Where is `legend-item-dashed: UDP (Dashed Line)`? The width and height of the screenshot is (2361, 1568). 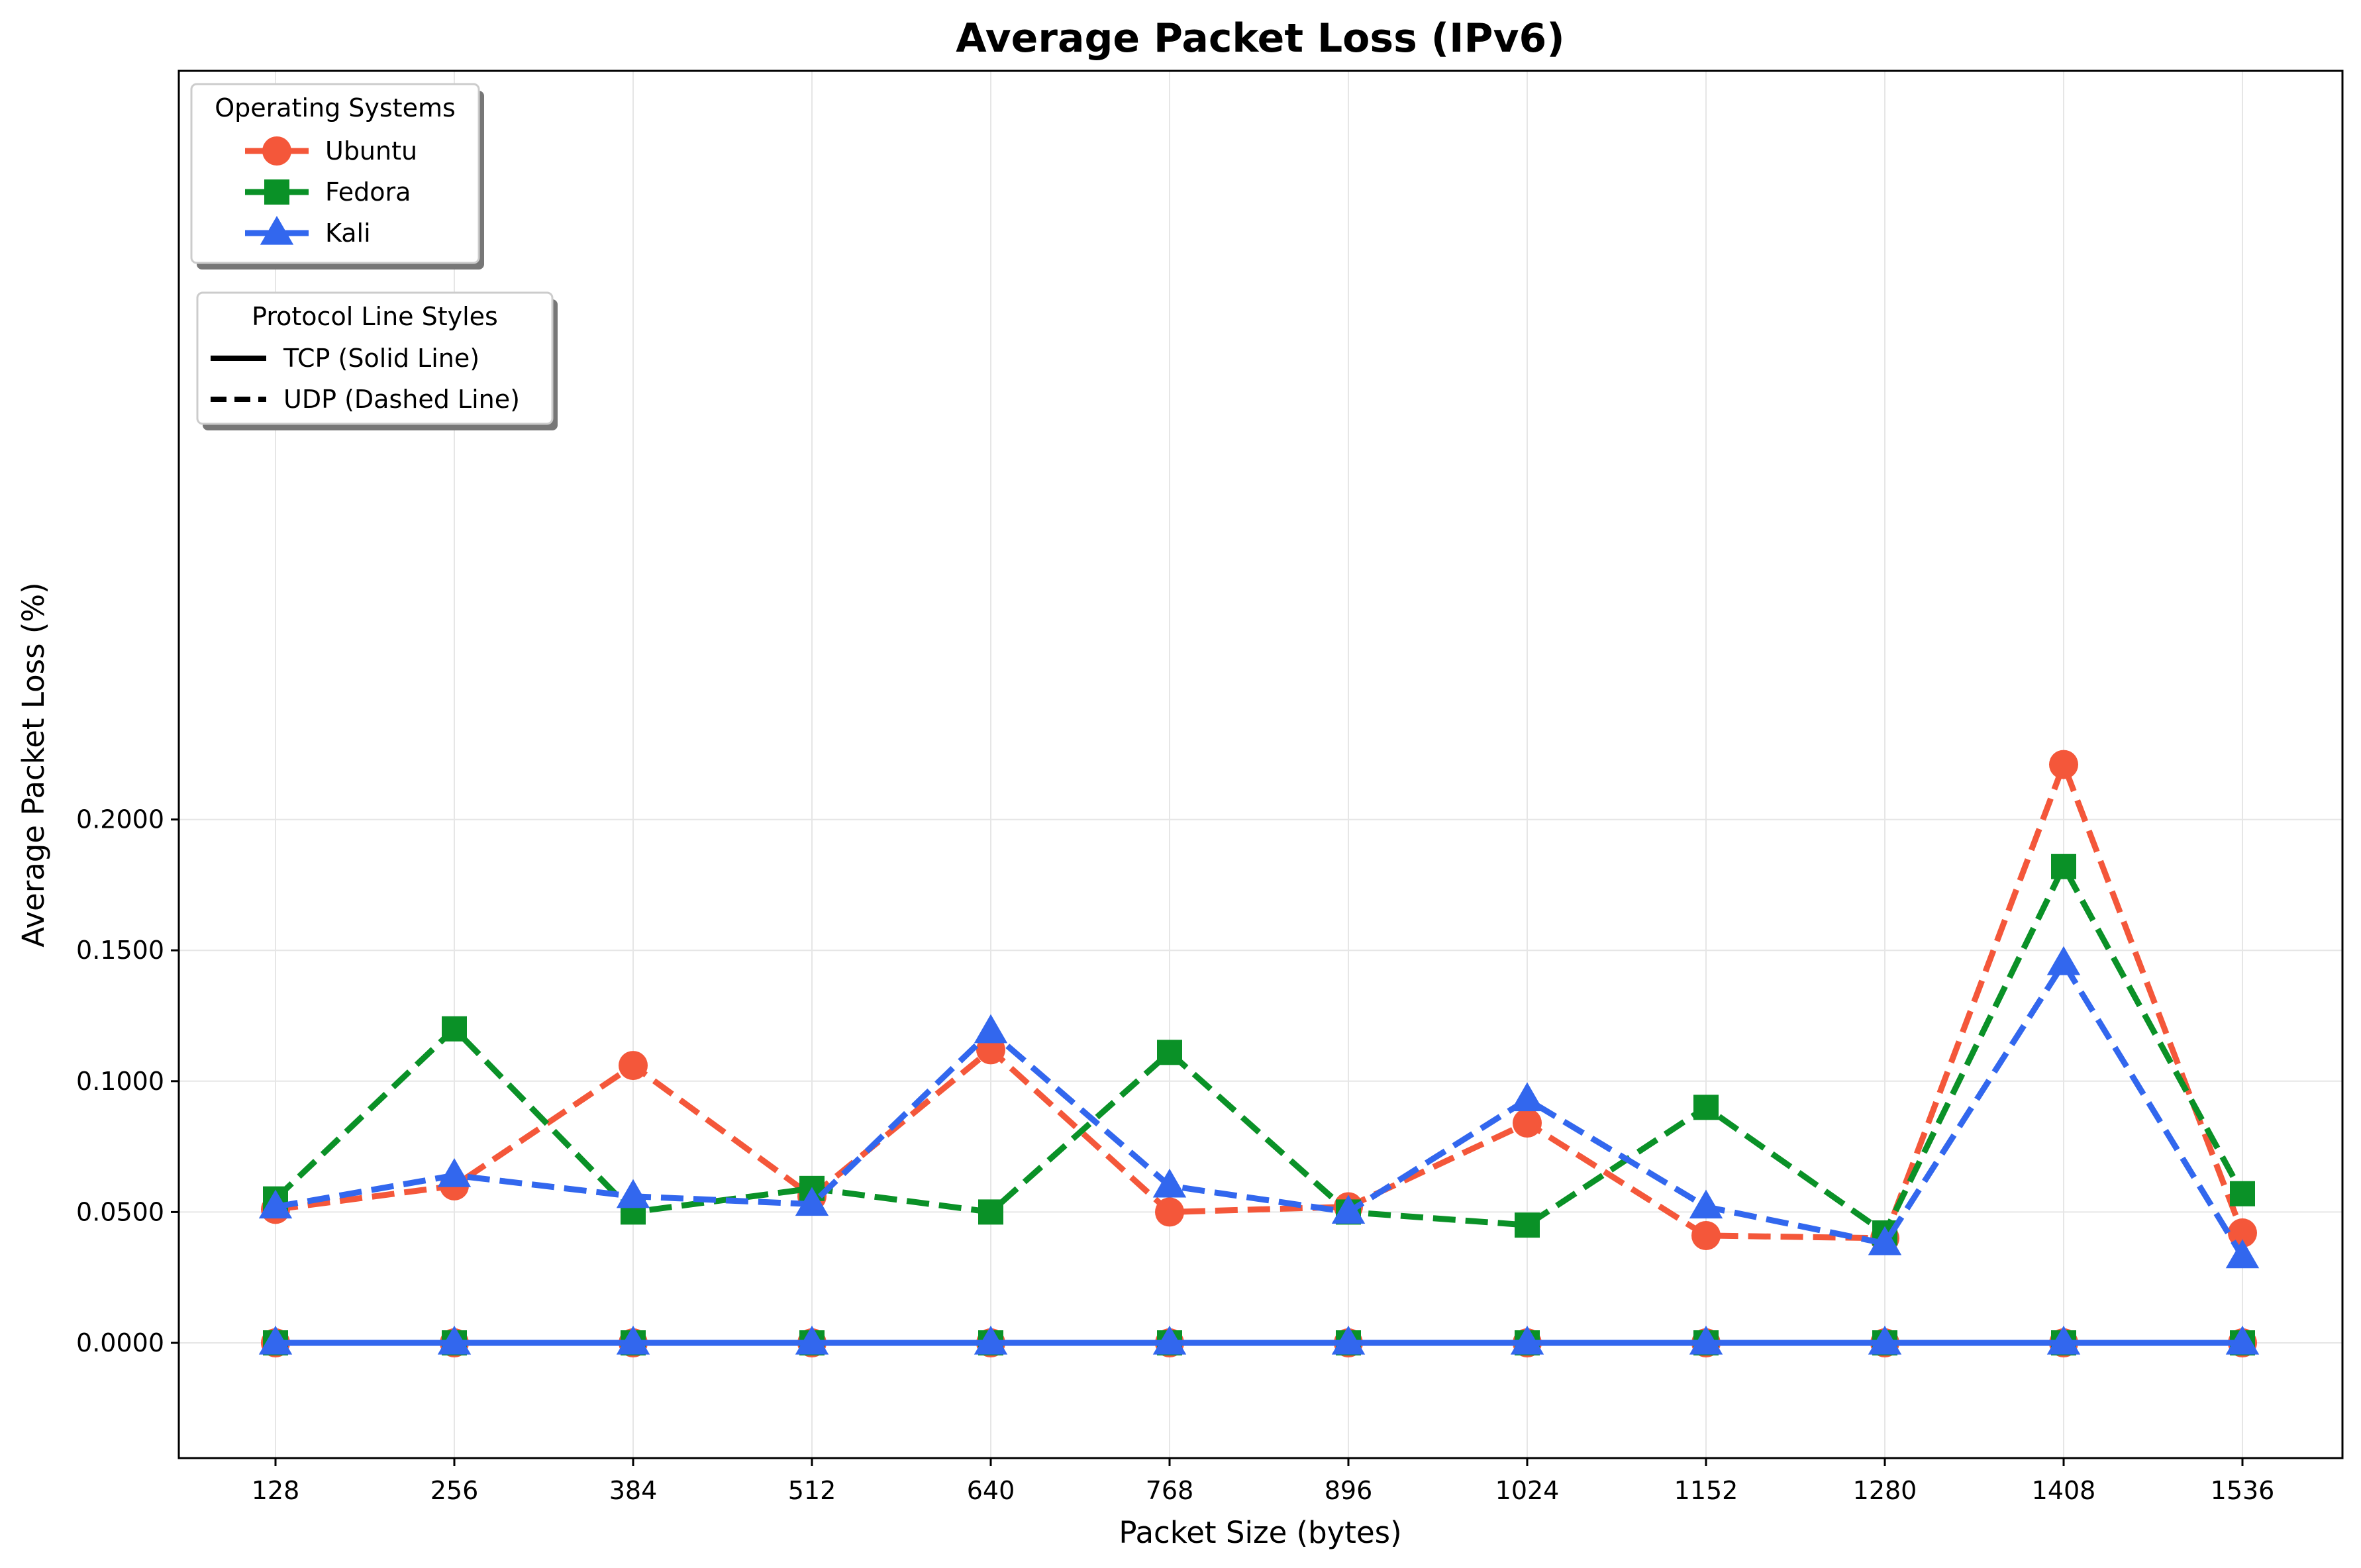 legend-item-dashed: UDP (Dashed Line) is located at coordinates (365, 399).